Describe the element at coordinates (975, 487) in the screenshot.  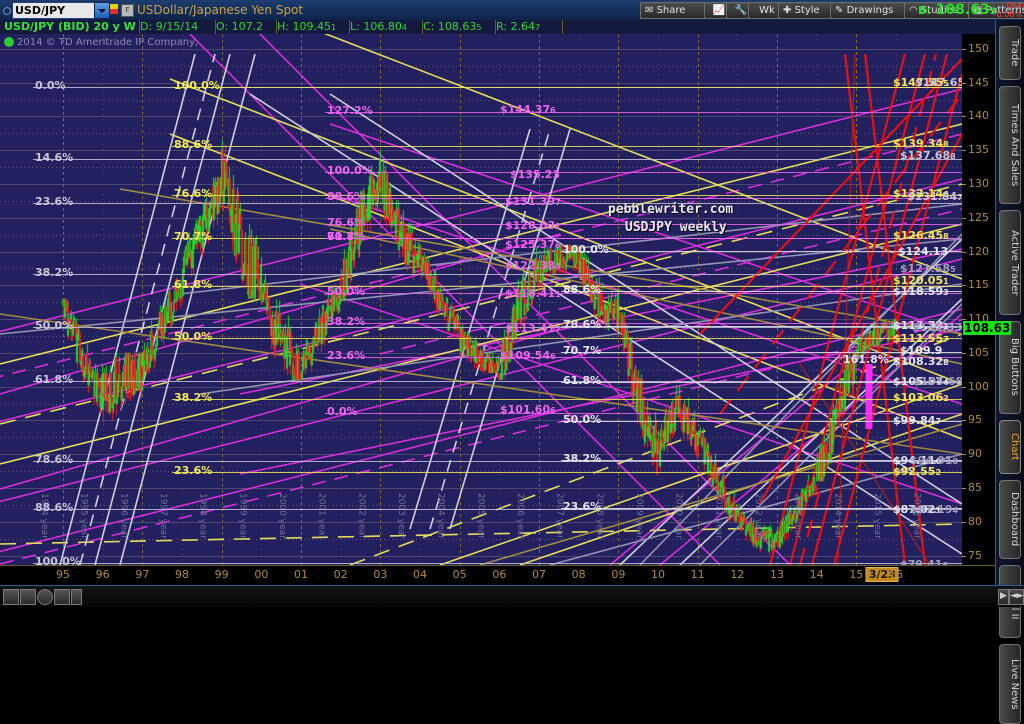
I see `y-tick-label: 85` at that location.